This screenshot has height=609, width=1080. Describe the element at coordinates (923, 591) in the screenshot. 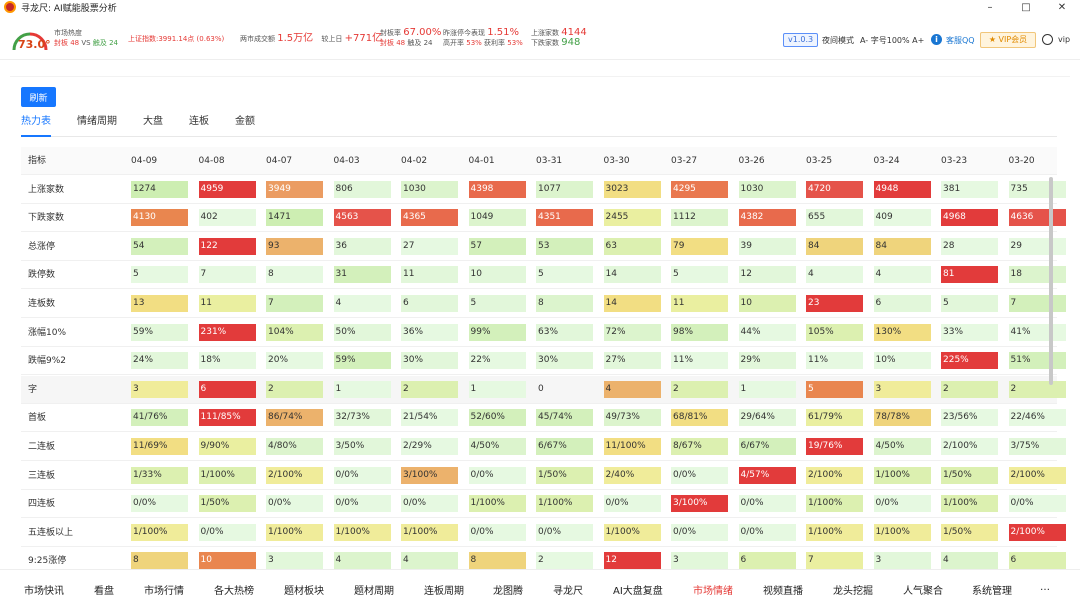

I see `nav-item-13: 人气聚合` at that location.